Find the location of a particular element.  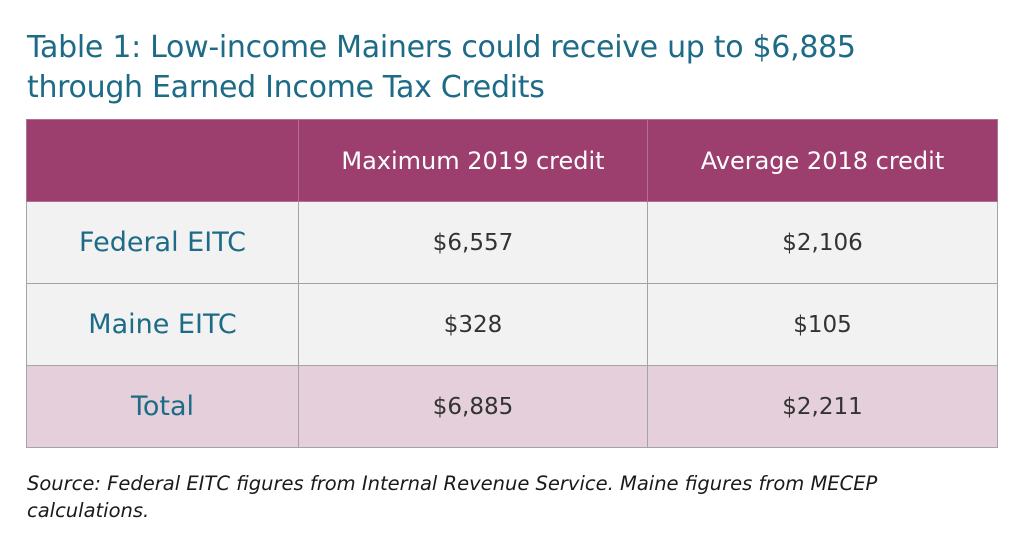

table-row-total: Total $6,885 $2,211 is located at coordinates (512, 406).